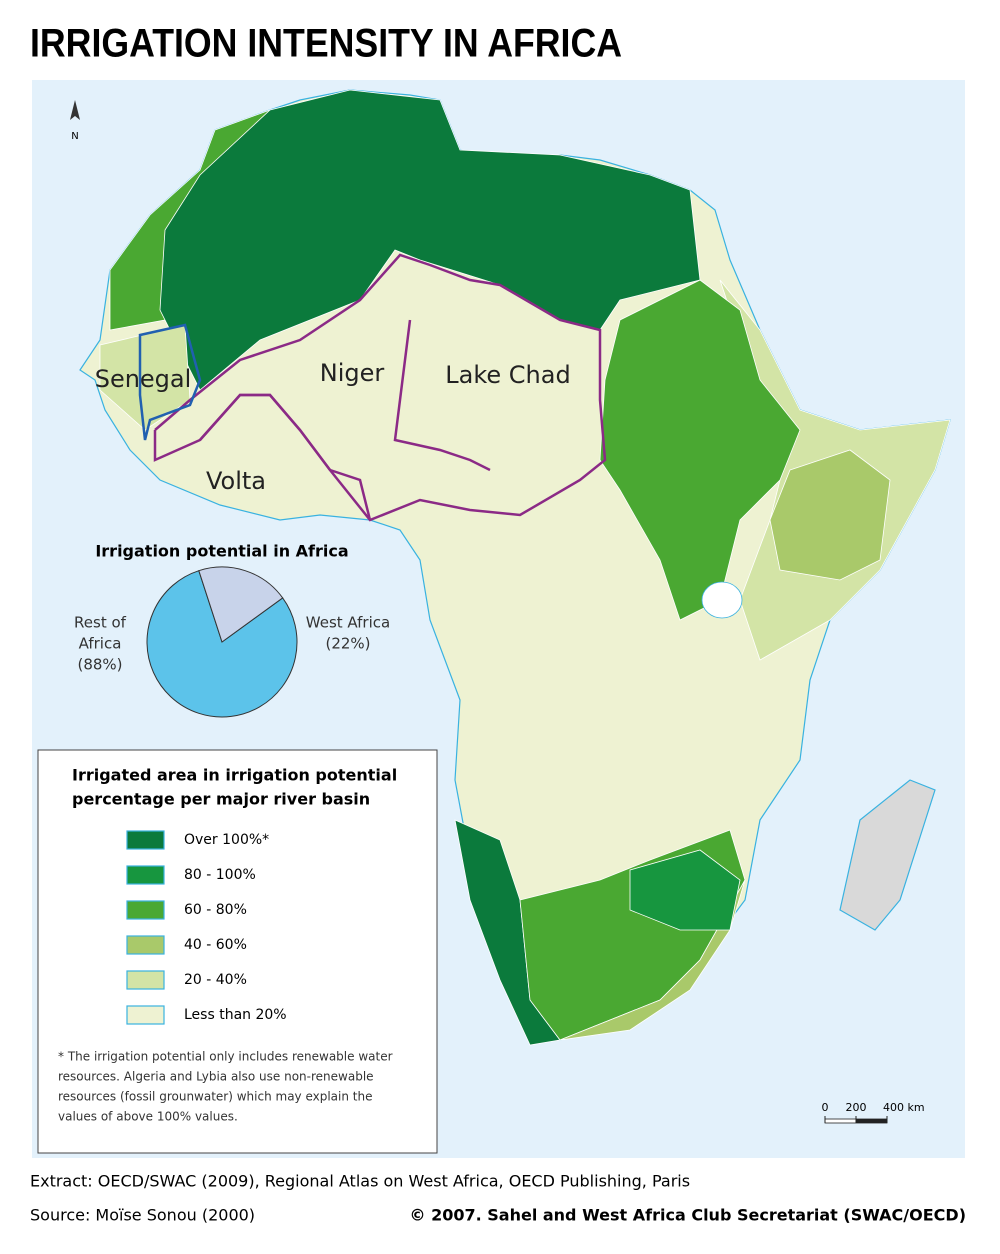 The image size is (1000, 1254). I want to click on basin-outlines, so click(380, 387).